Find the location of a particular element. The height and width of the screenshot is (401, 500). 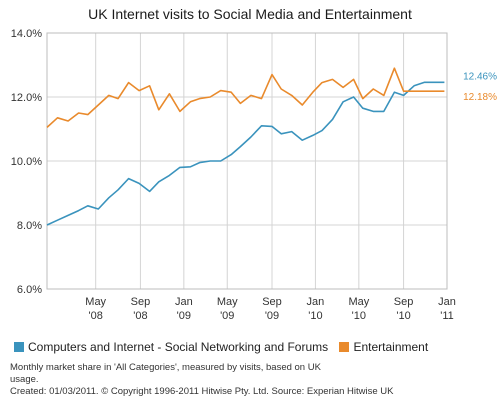

y-tick-label: 6.0% is located at coordinates (29, 290).